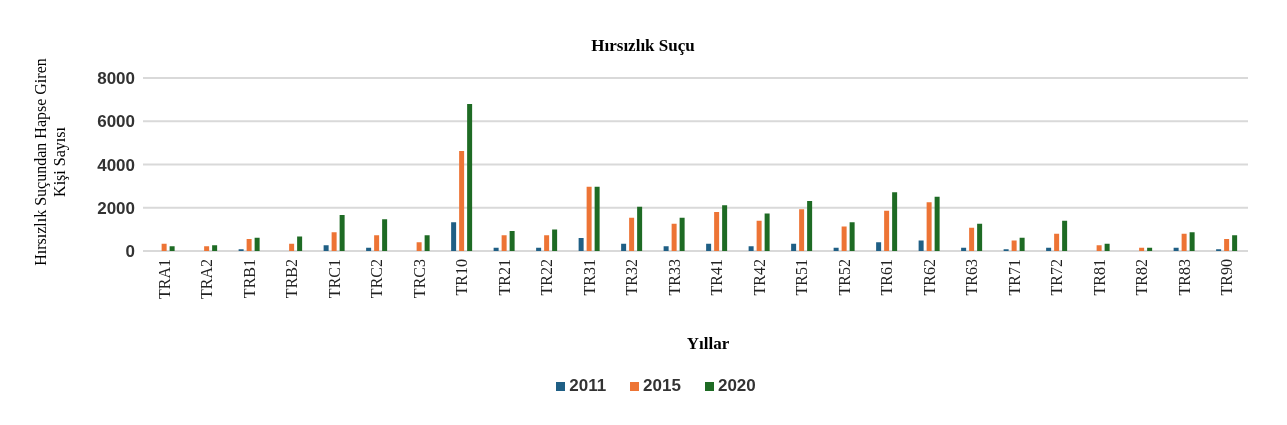 The image size is (1287, 425). What do you see at coordinates (164, 279) in the screenshot?
I see `x-tick-label: TRA1` at bounding box center [164, 279].